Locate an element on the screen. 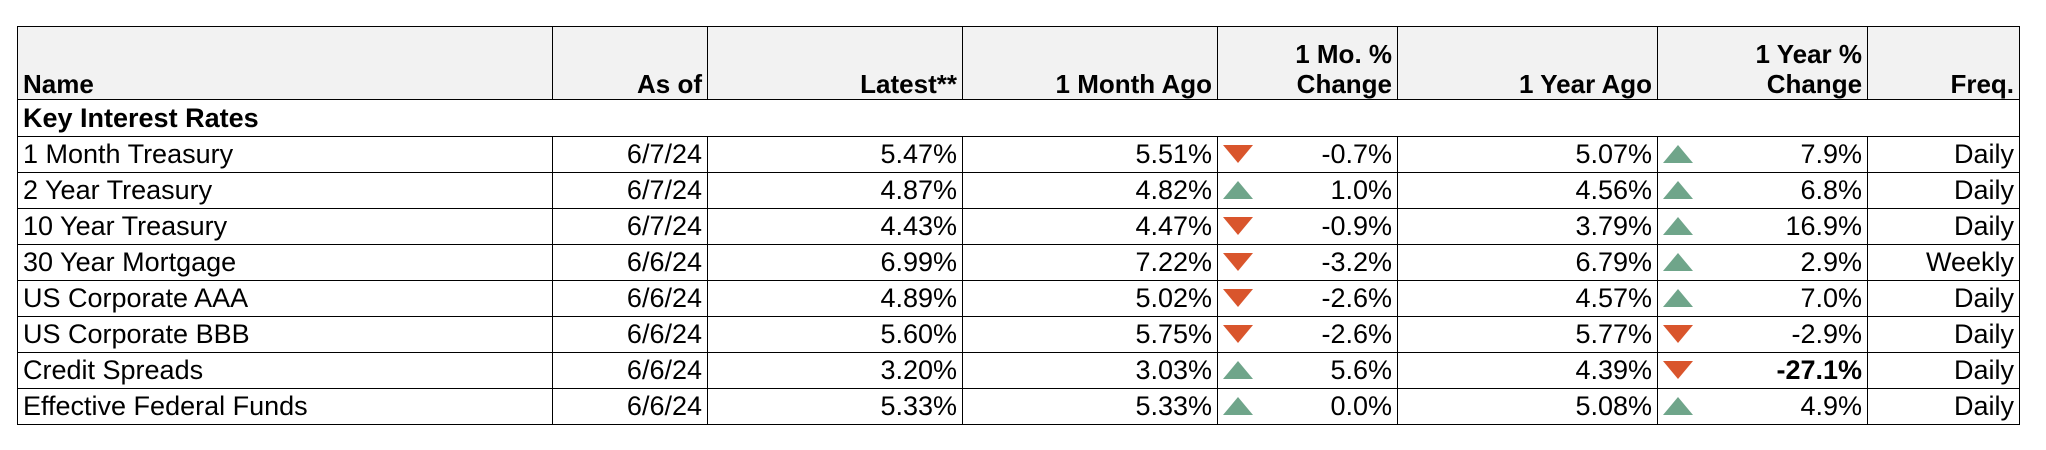  row-year-ago: 4.57% is located at coordinates (1528, 298).